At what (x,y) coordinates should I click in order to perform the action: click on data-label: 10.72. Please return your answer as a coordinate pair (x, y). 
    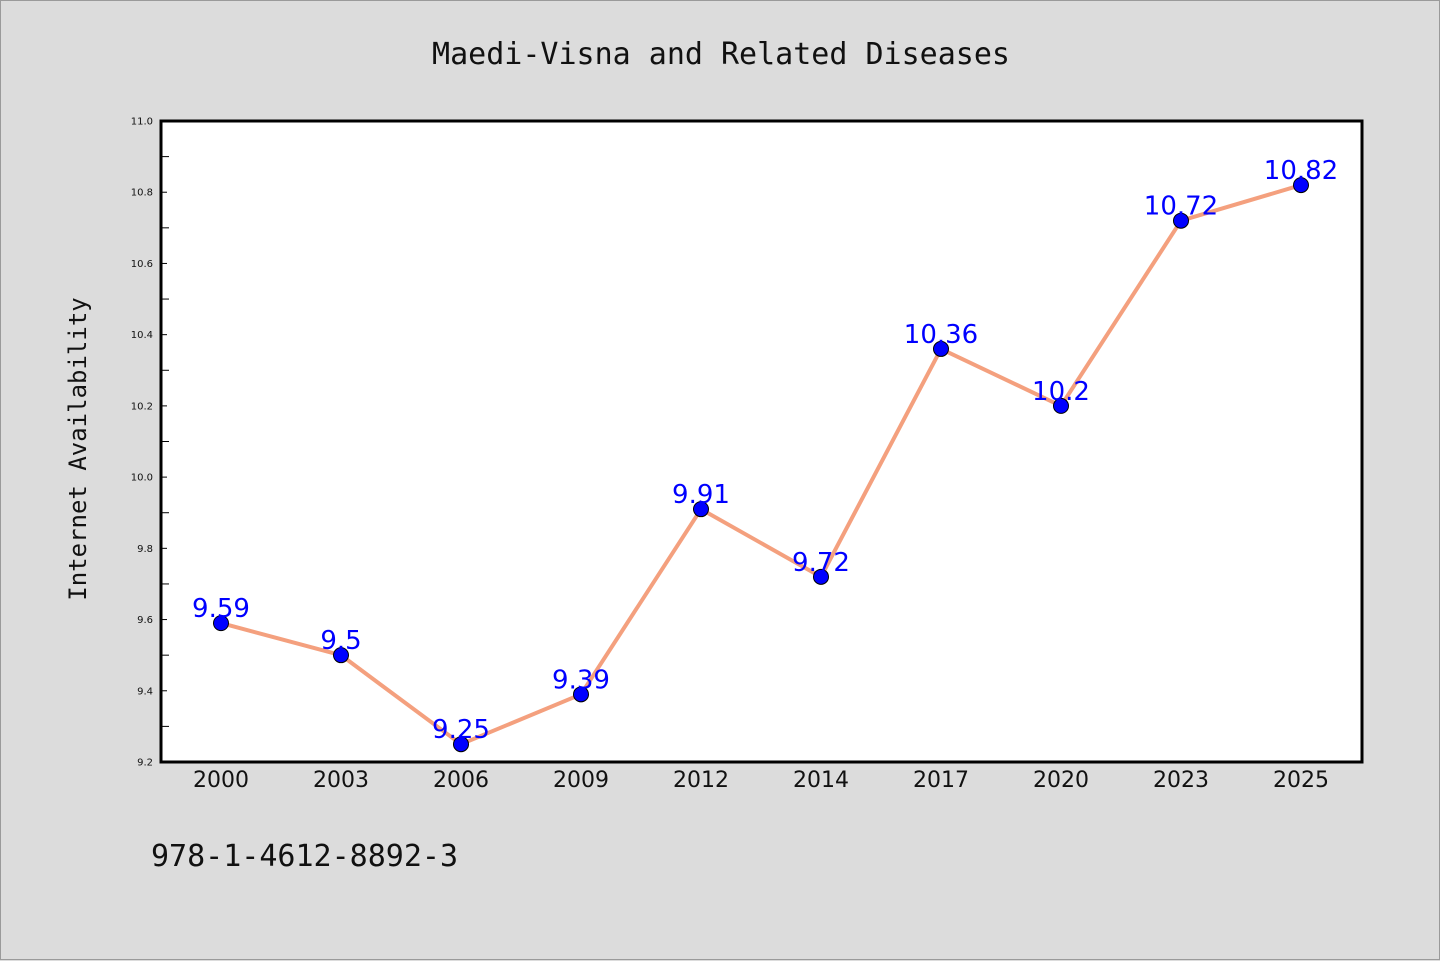
    Looking at the image, I should click on (1181, 207).